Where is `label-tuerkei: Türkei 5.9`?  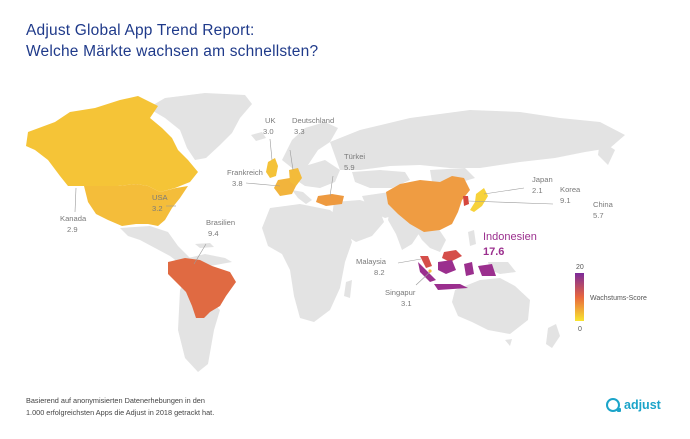 label-tuerkei: Türkei 5.9 is located at coordinates (354, 162).